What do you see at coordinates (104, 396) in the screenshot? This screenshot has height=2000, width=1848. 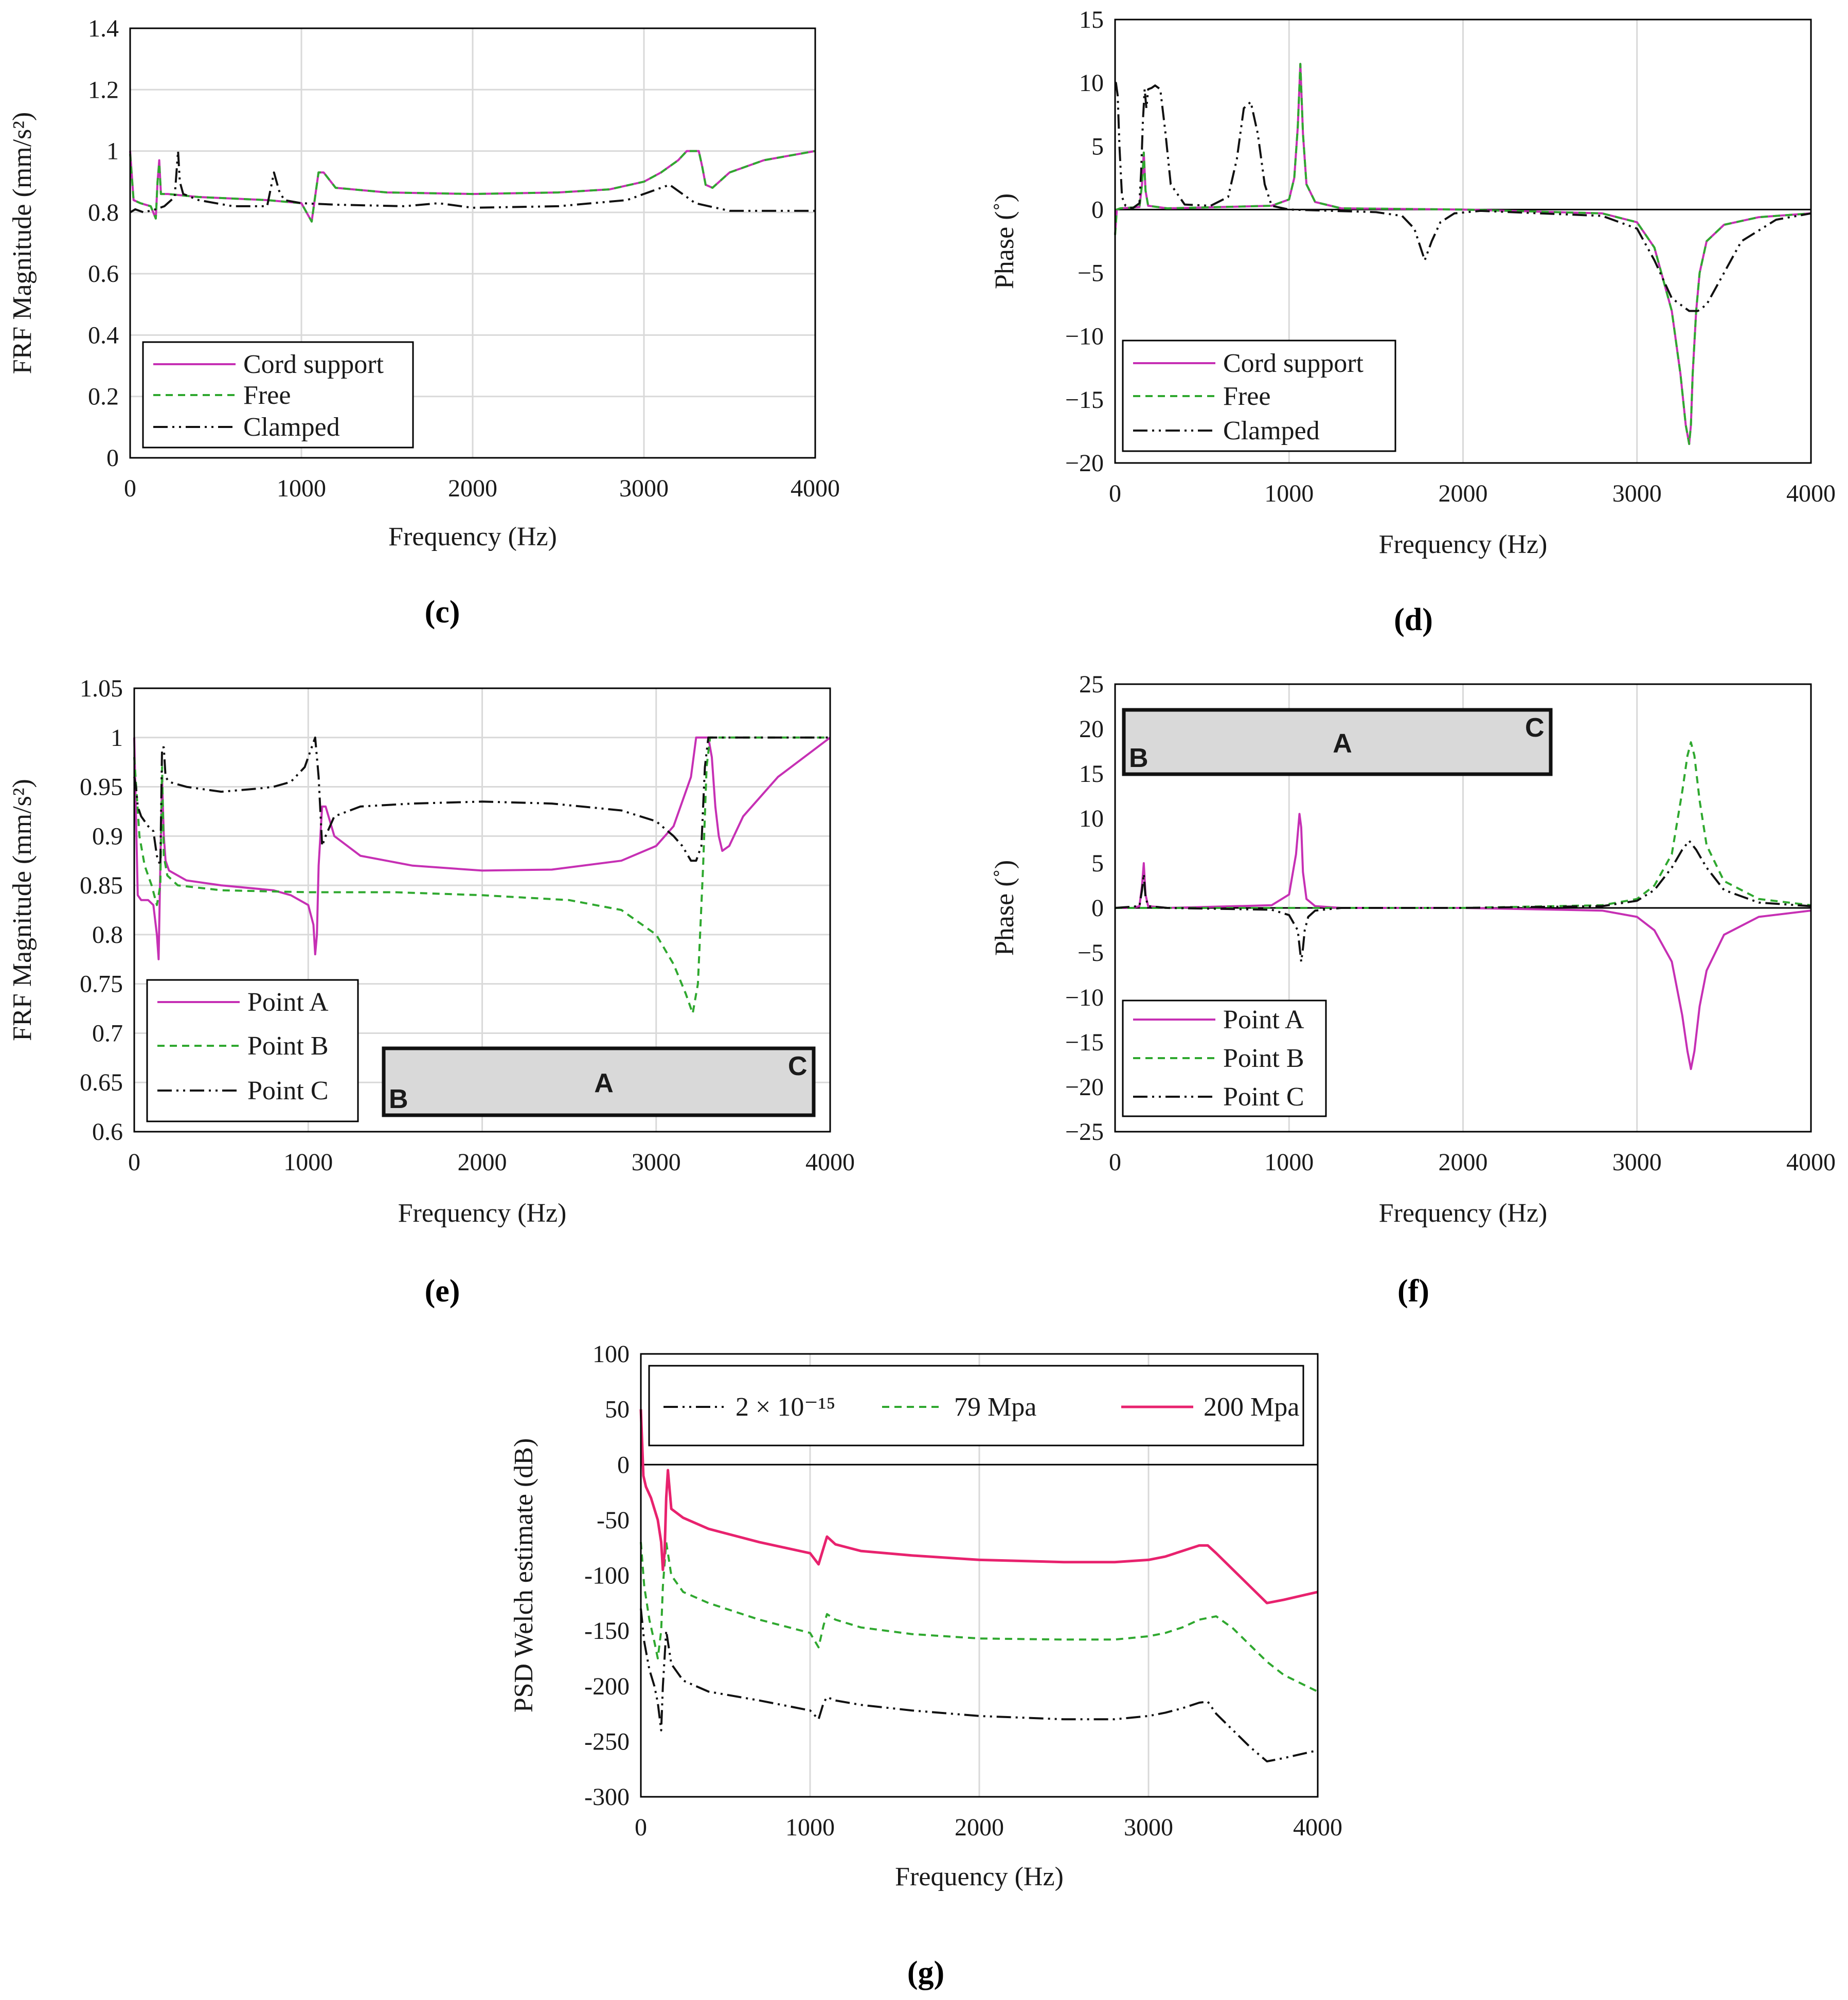 I see `y-tick-label: 0.2` at bounding box center [104, 396].